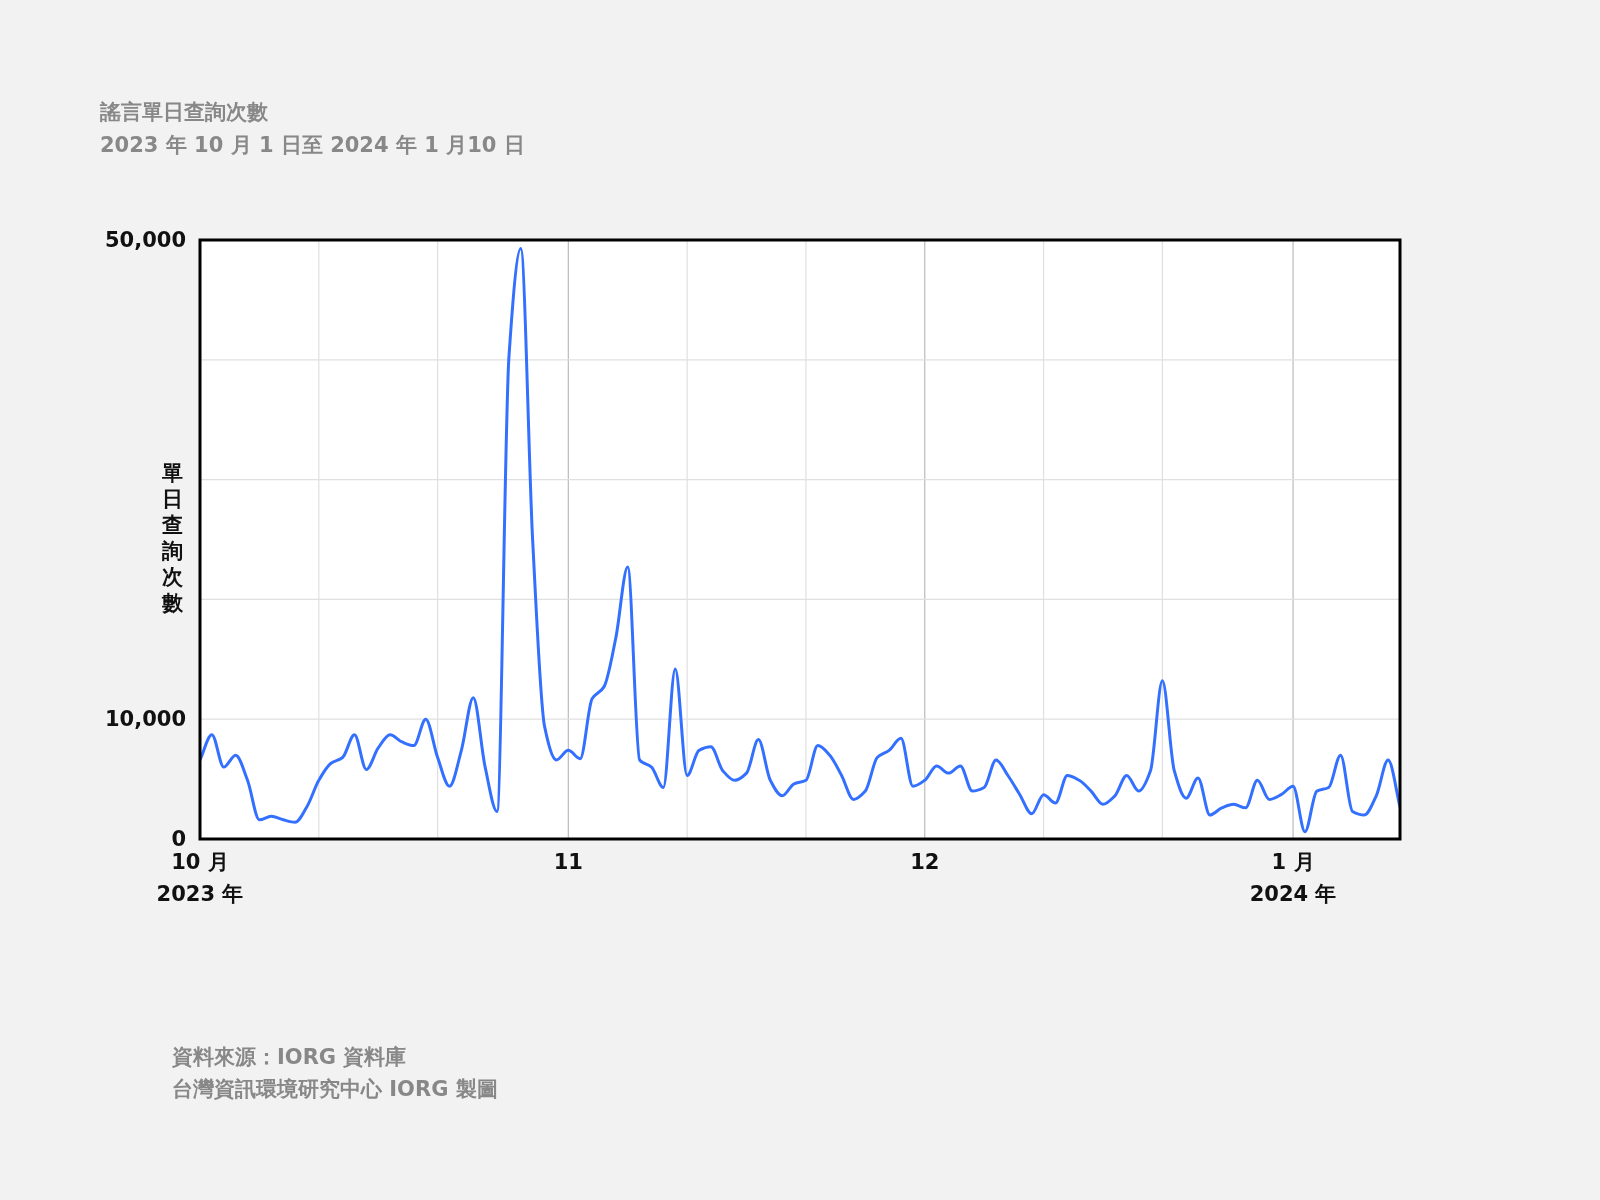 The image size is (1600, 1200). What do you see at coordinates (568, 862) in the screenshot?
I see `x-tick-label: 11` at bounding box center [568, 862].